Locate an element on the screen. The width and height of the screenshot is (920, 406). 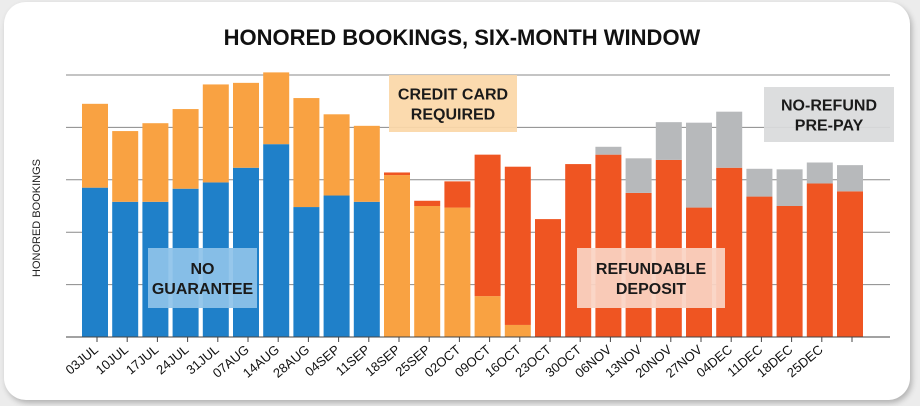
annotation-text: NO is located at coordinates (203, 269).